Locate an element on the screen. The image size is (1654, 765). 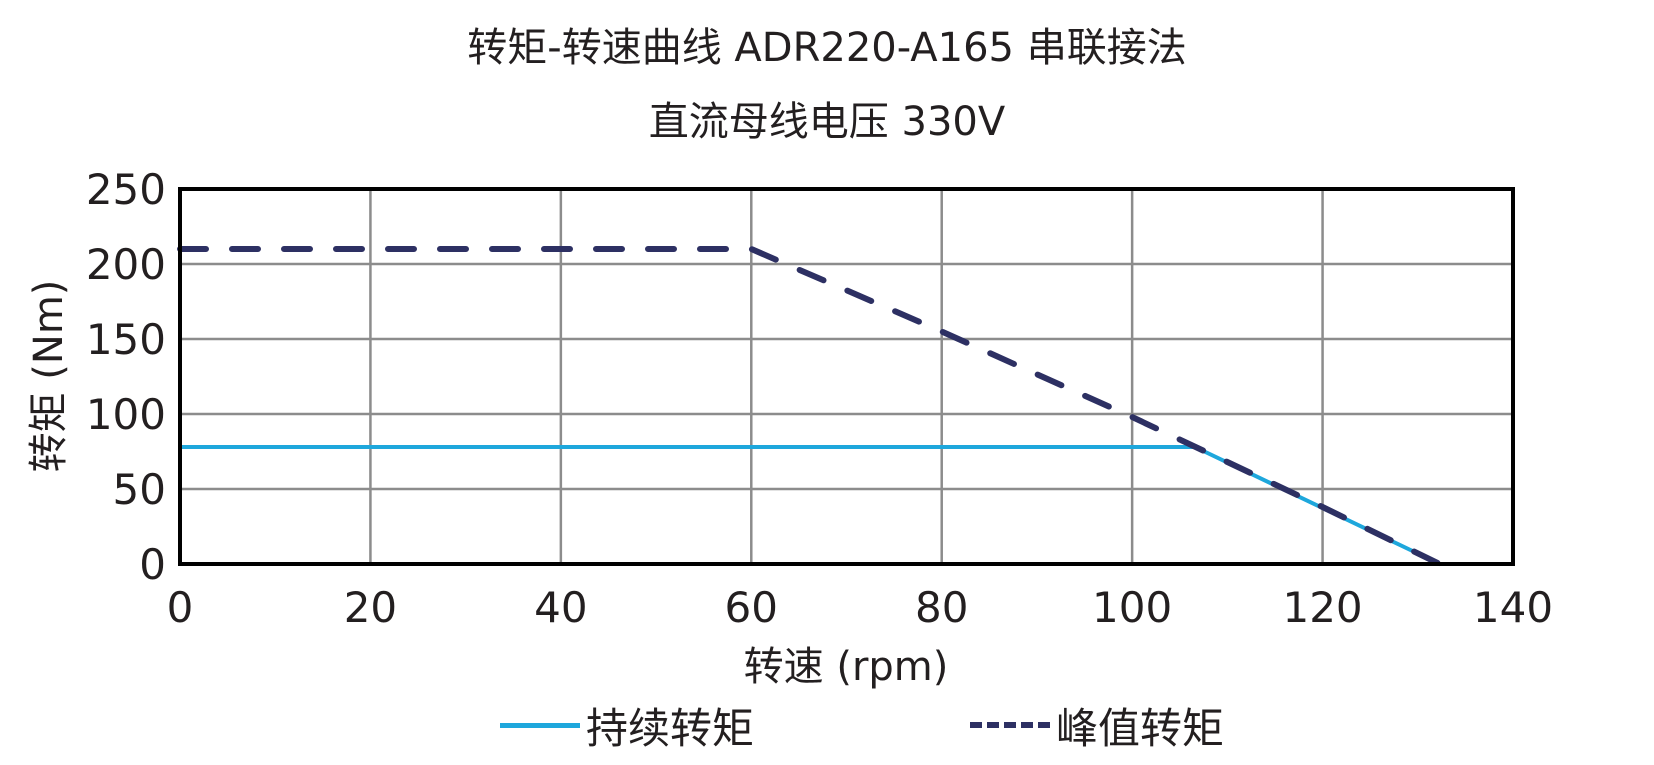
x-tick-label: 80 is located at coordinates (941, 607).